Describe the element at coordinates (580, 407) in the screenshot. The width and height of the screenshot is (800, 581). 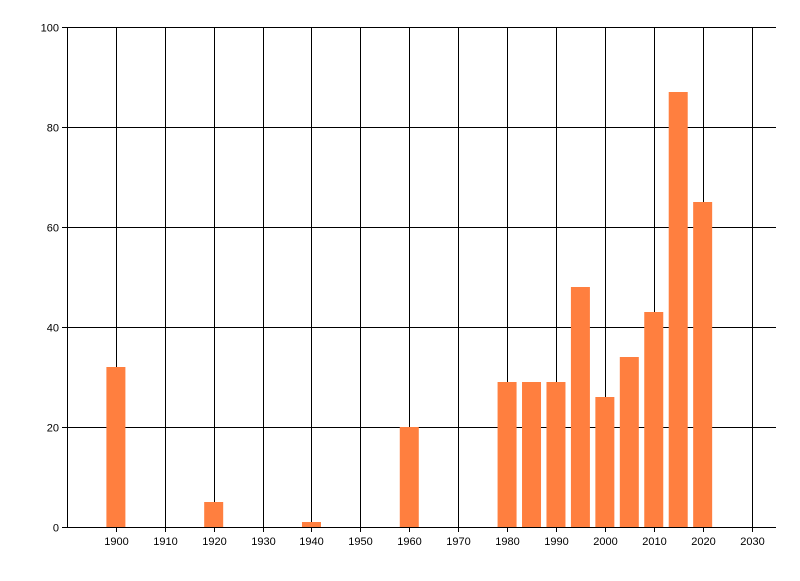
I see `bar-1995` at that location.